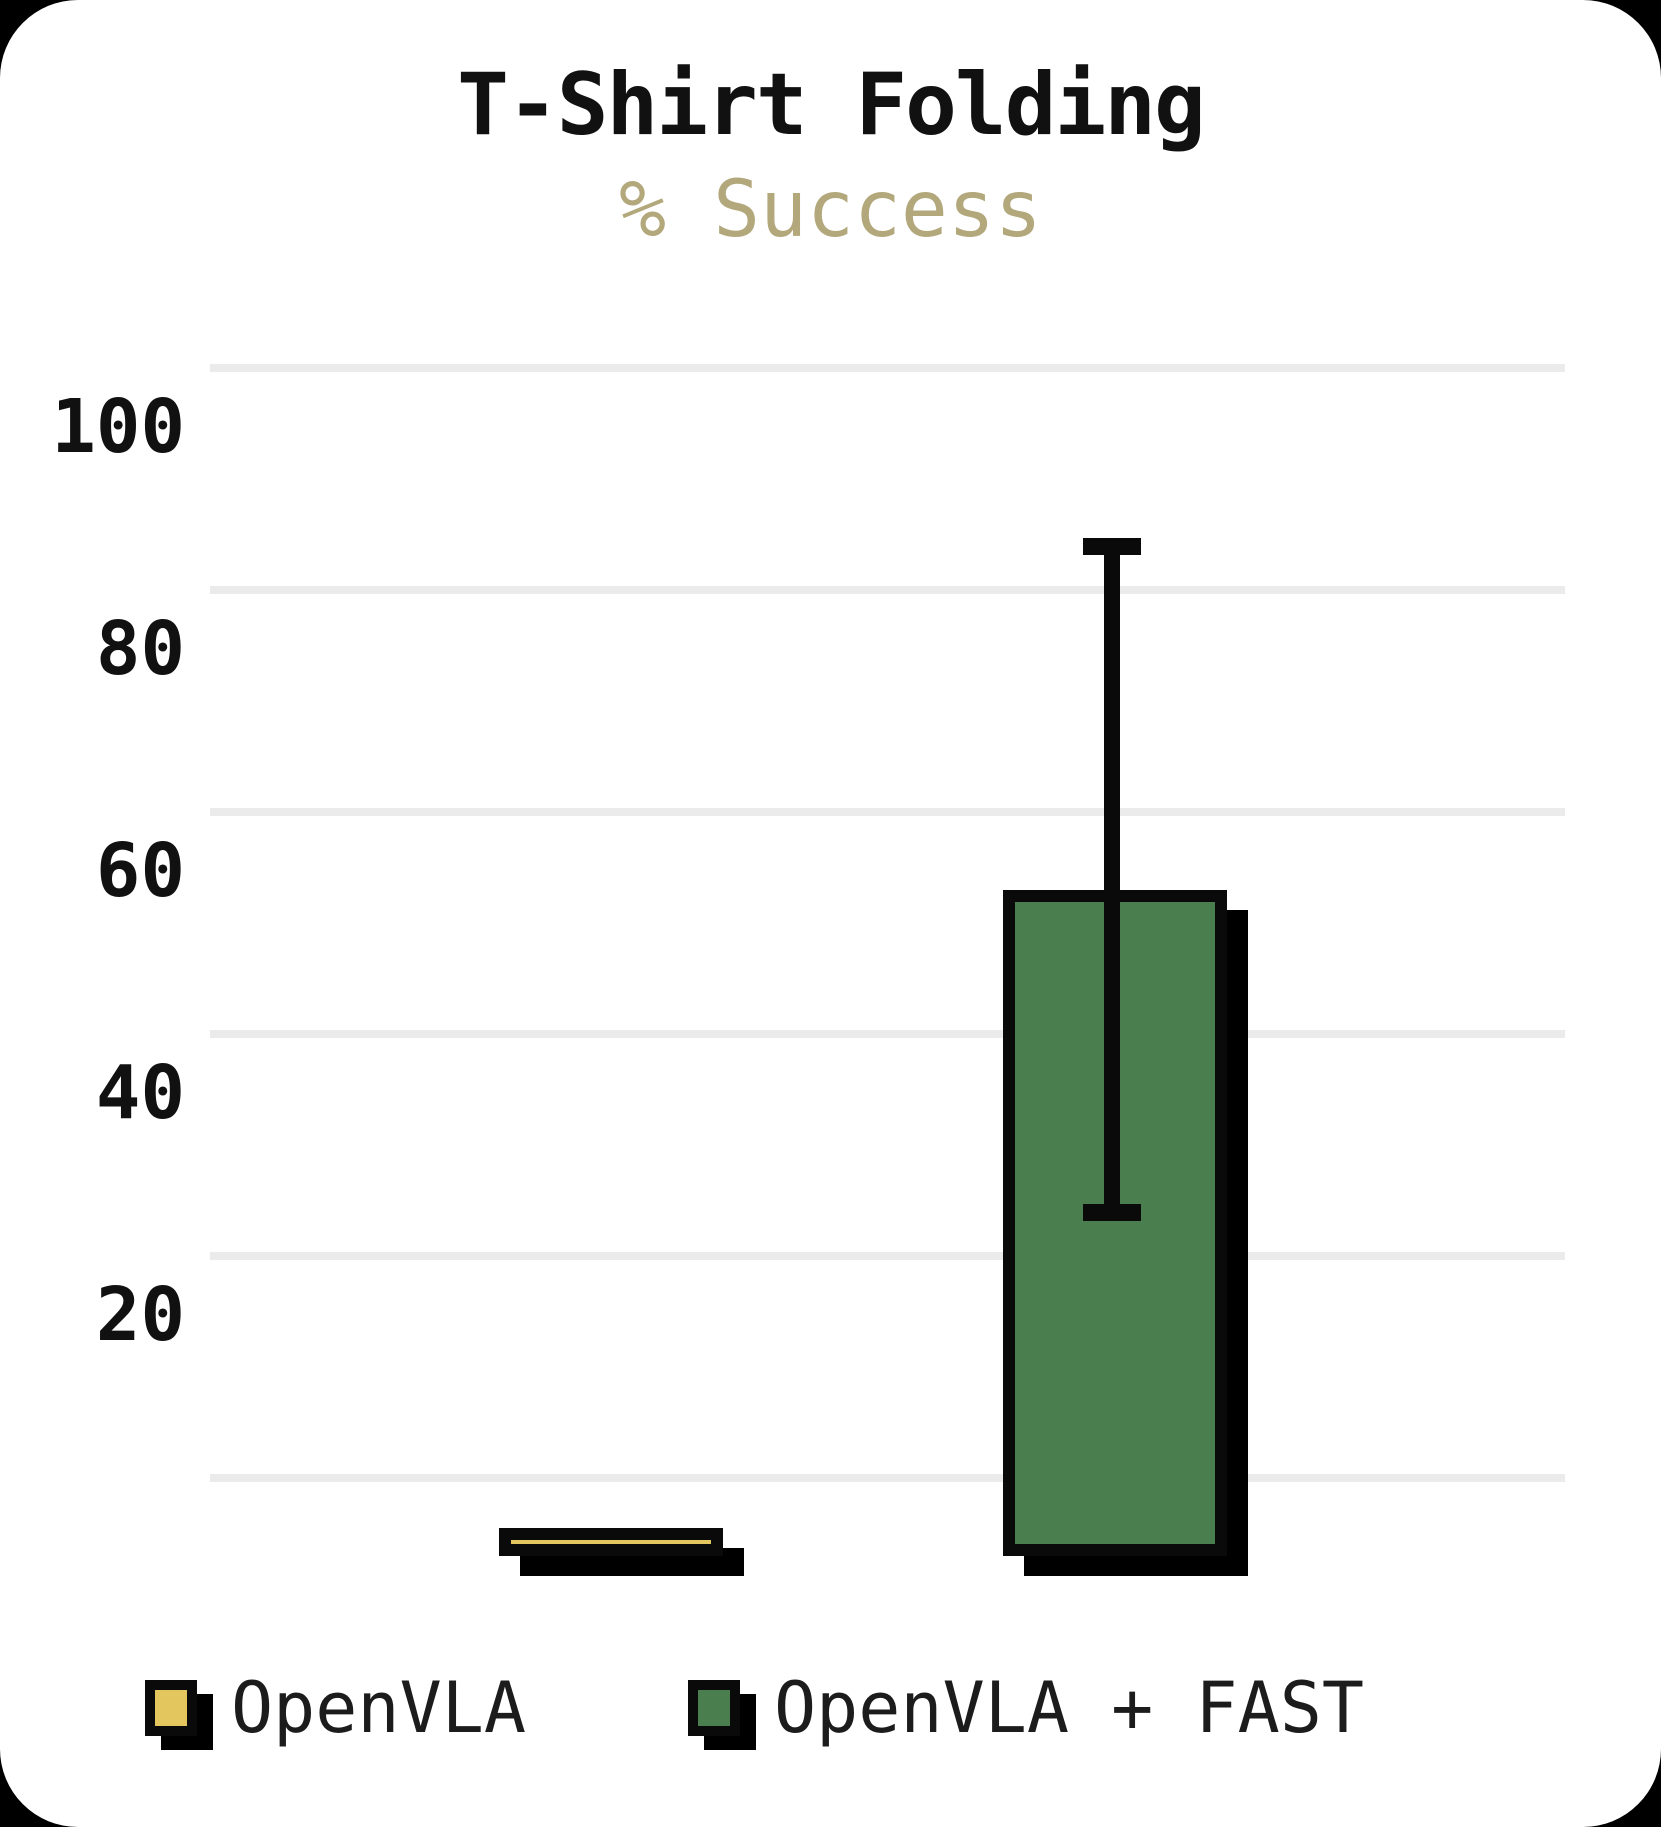 The image size is (1661, 1827). I want to click on error-bar-cap-bottom-openvla-fast, so click(1112, 1212).